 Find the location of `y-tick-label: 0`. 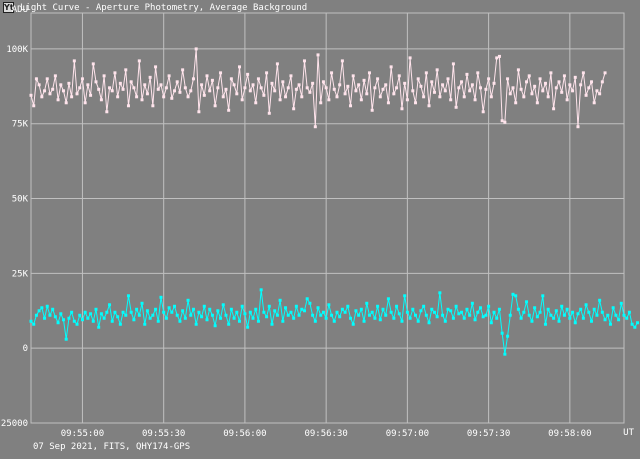

y-tick-label: 0 is located at coordinates (25, 349).